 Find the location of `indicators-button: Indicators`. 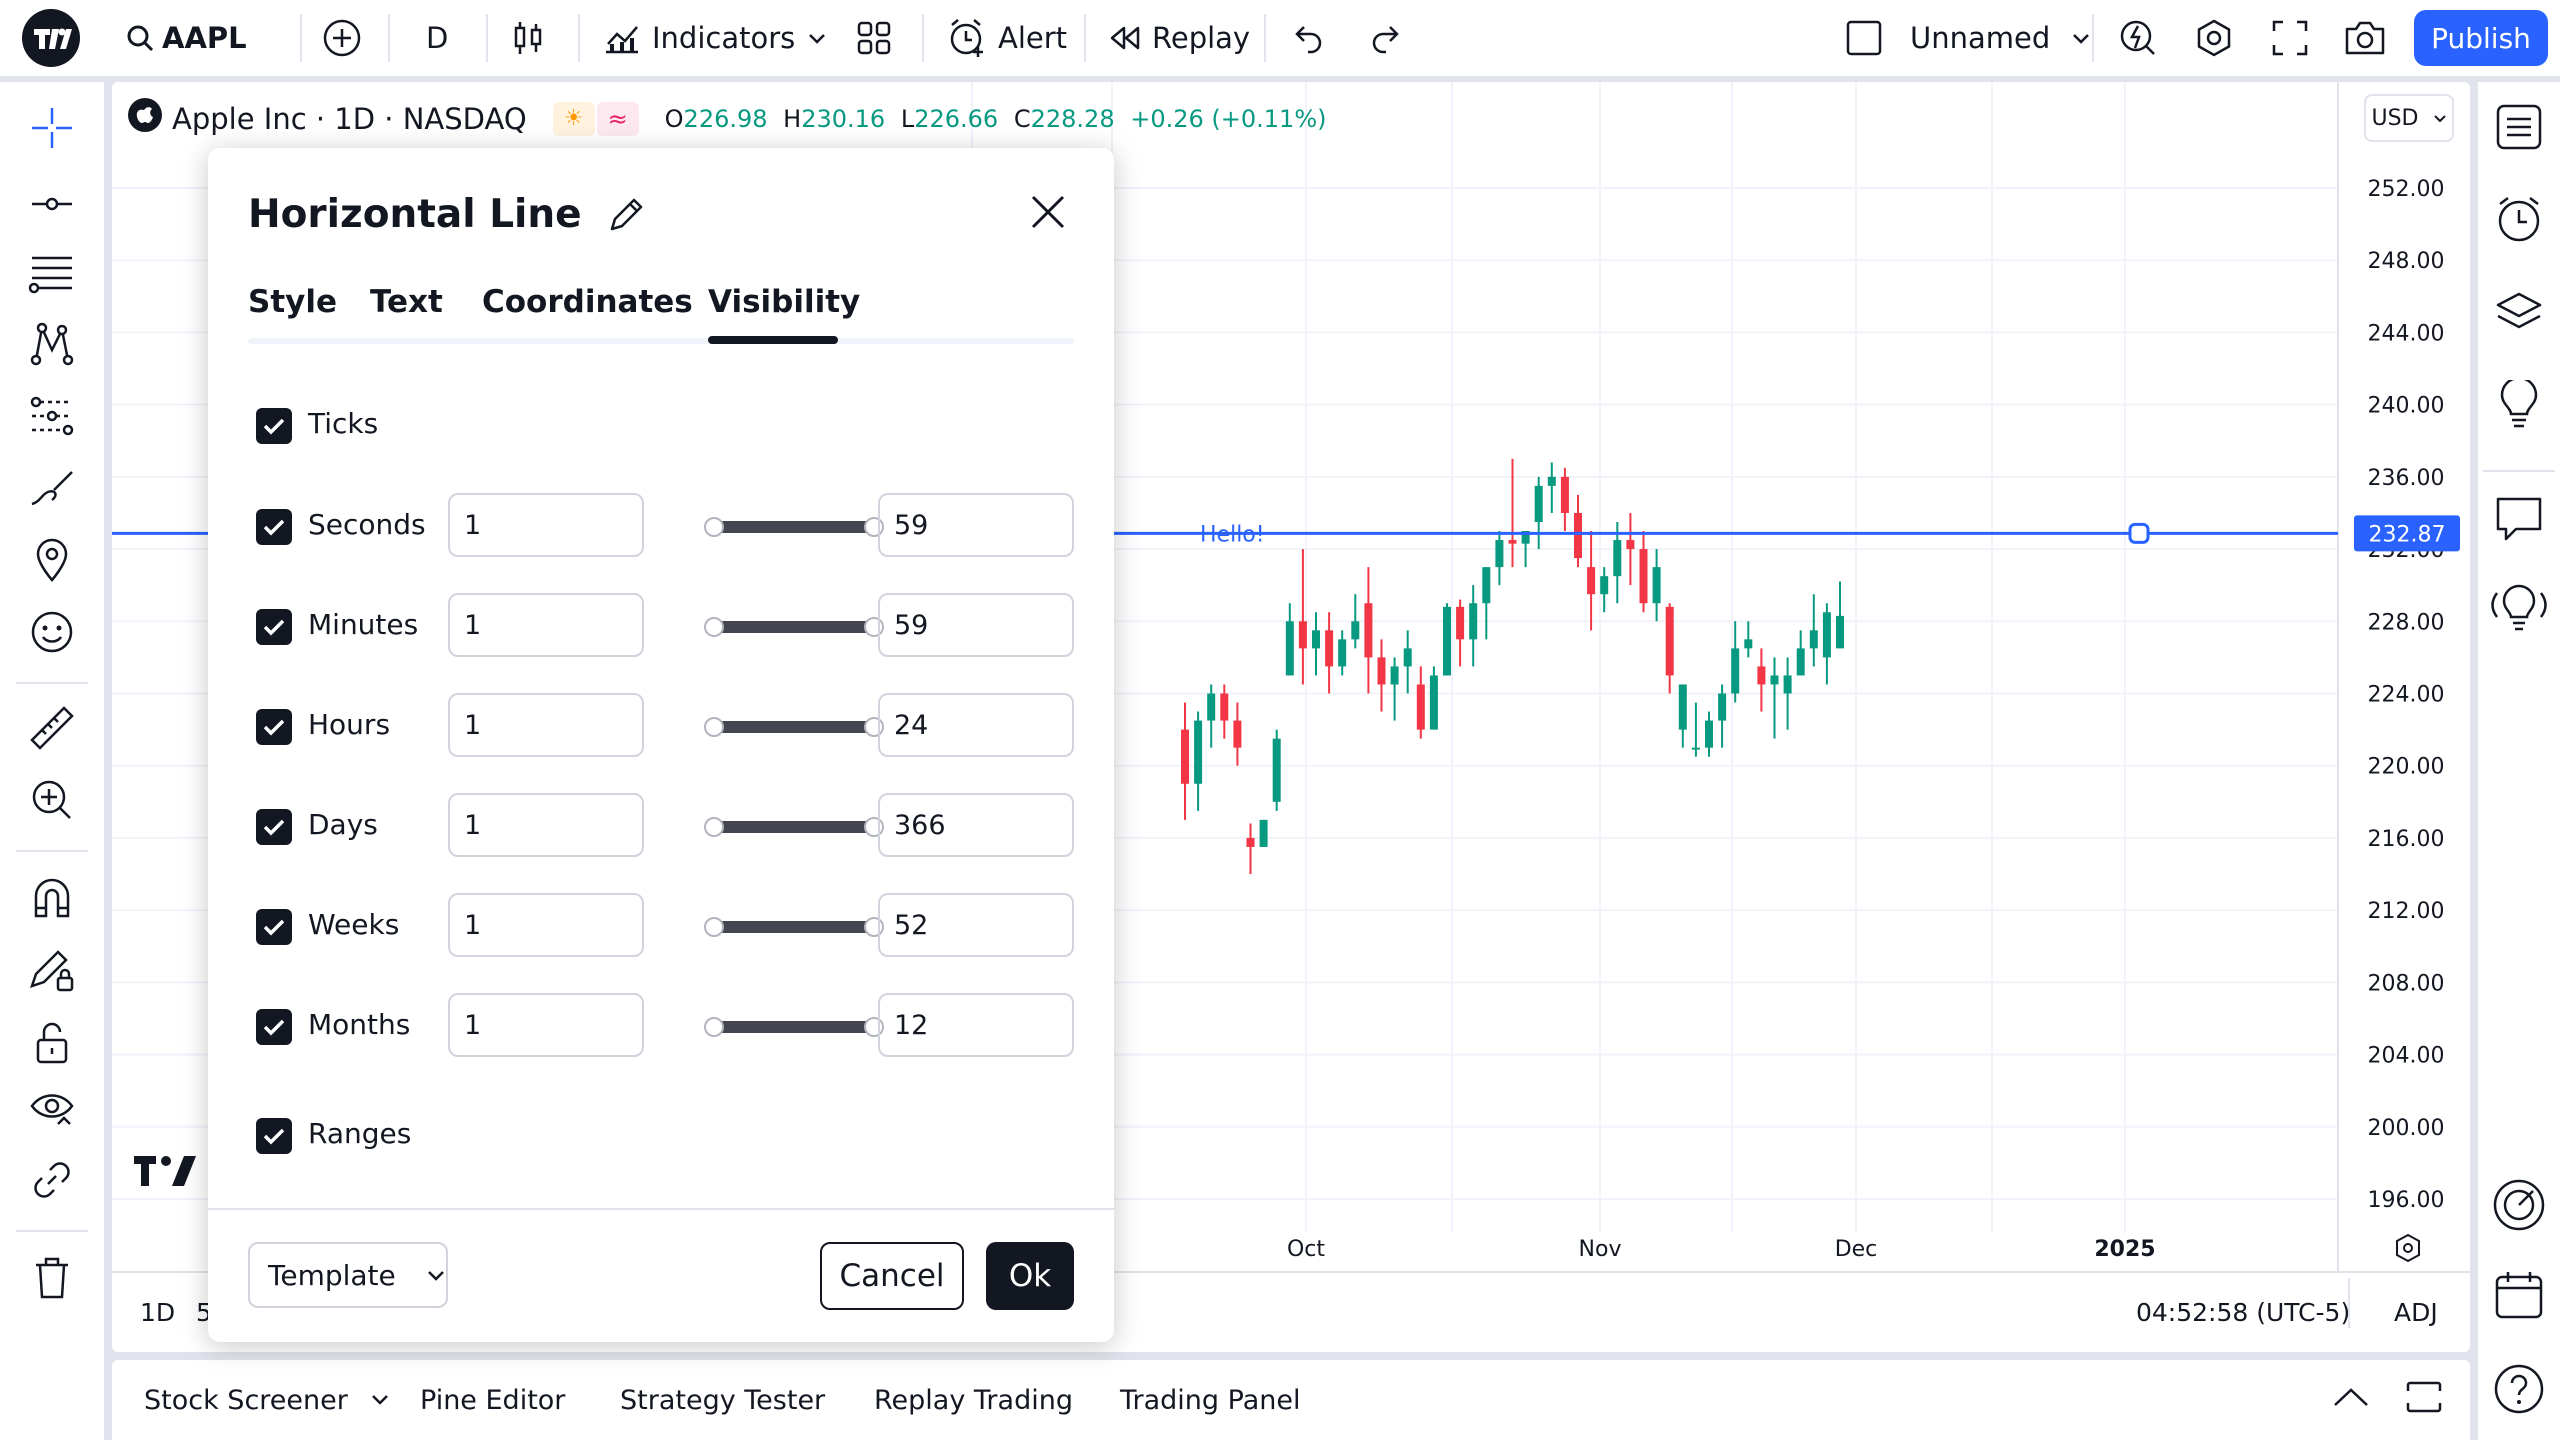

indicators-button: Indicators is located at coordinates (698, 38).